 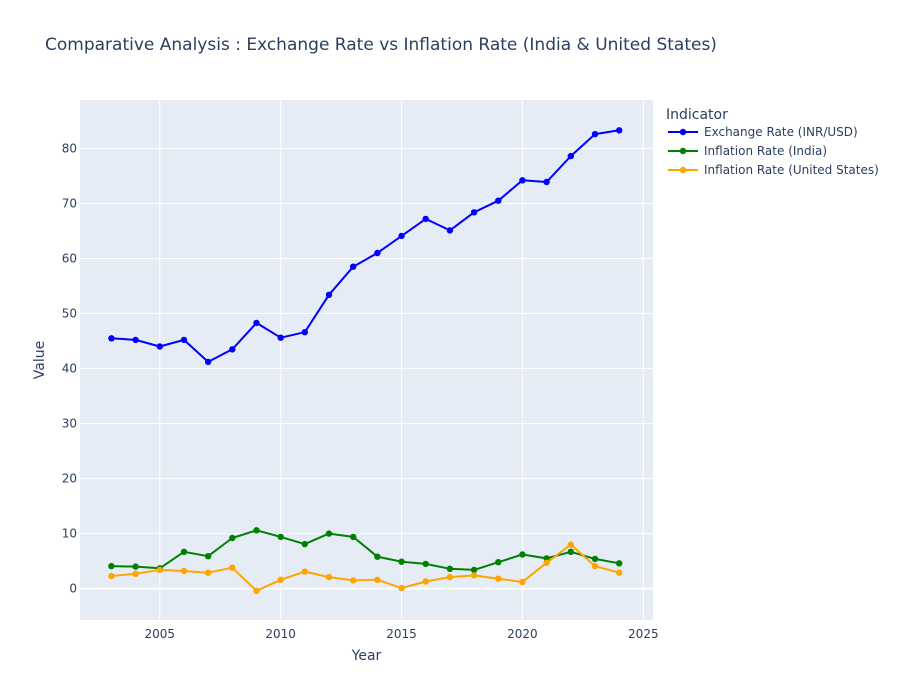 I want to click on y-tick-label: 50, so click(x=69, y=314).